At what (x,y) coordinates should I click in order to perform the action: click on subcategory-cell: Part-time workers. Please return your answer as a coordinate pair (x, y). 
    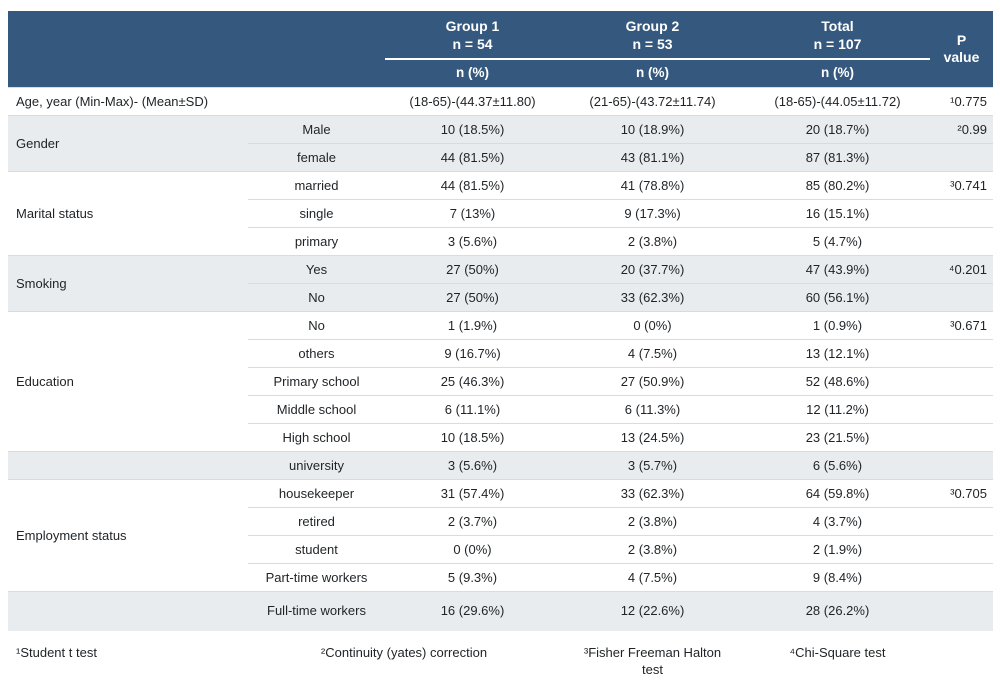
    Looking at the image, I should click on (316, 577).